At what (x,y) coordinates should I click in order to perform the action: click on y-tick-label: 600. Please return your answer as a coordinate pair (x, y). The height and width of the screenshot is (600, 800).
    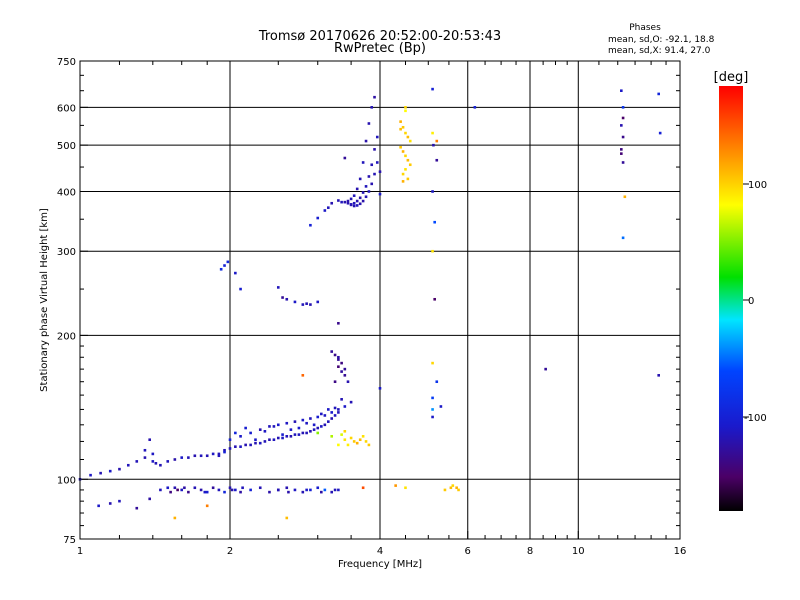
    Looking at the image, I should click on (66, 108).